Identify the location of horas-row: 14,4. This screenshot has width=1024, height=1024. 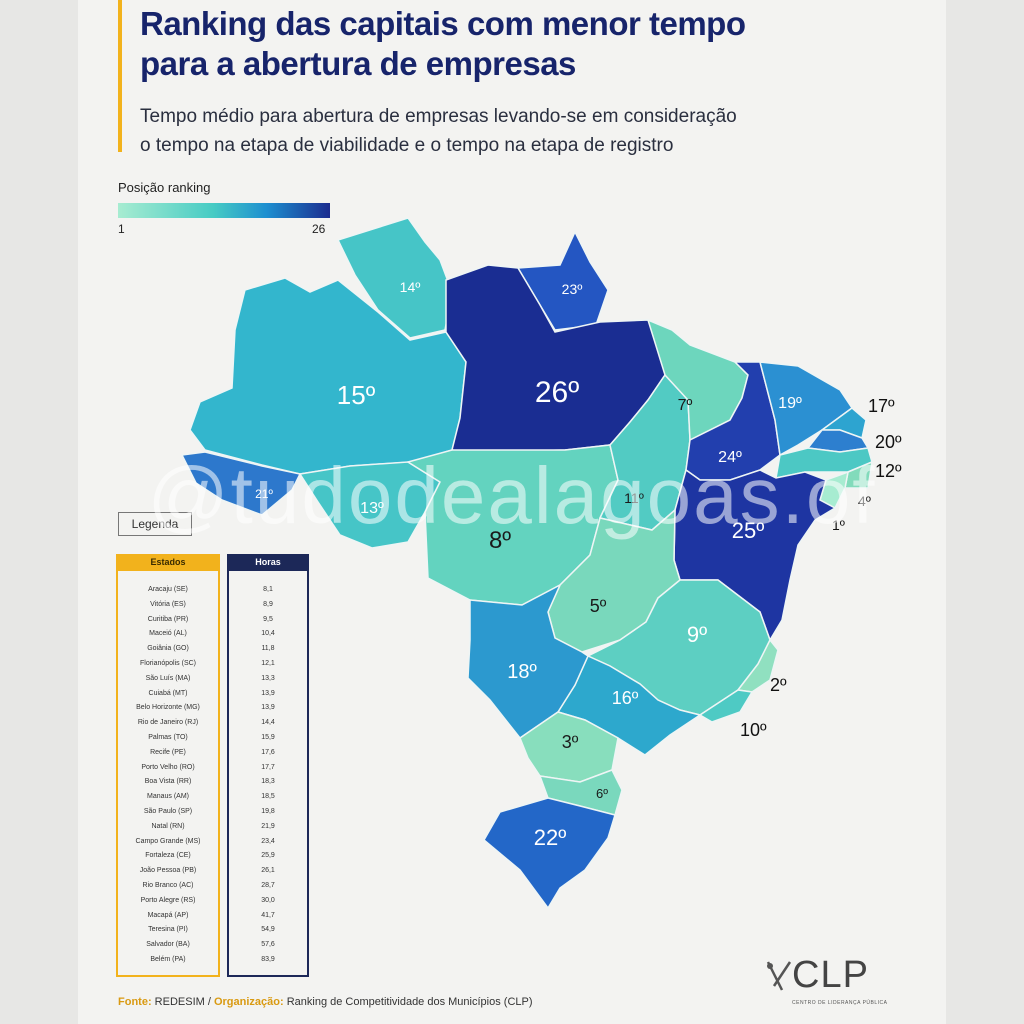
(268, 723).